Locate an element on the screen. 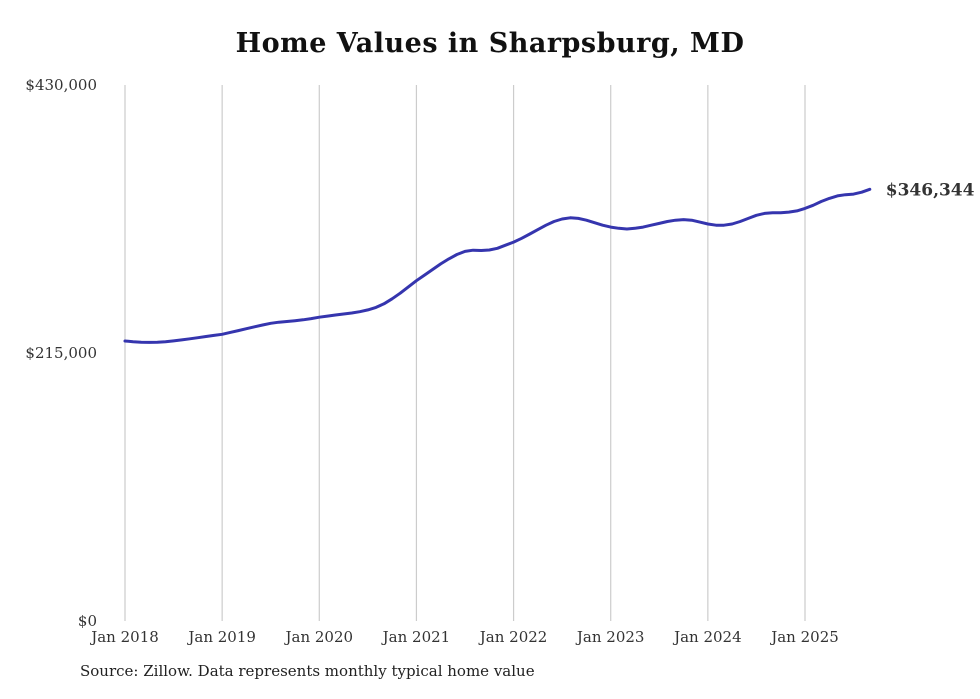 This screenshot has width=980, height=699. x-tick-label: Jan 2025 is located at coordinates (804, 637).